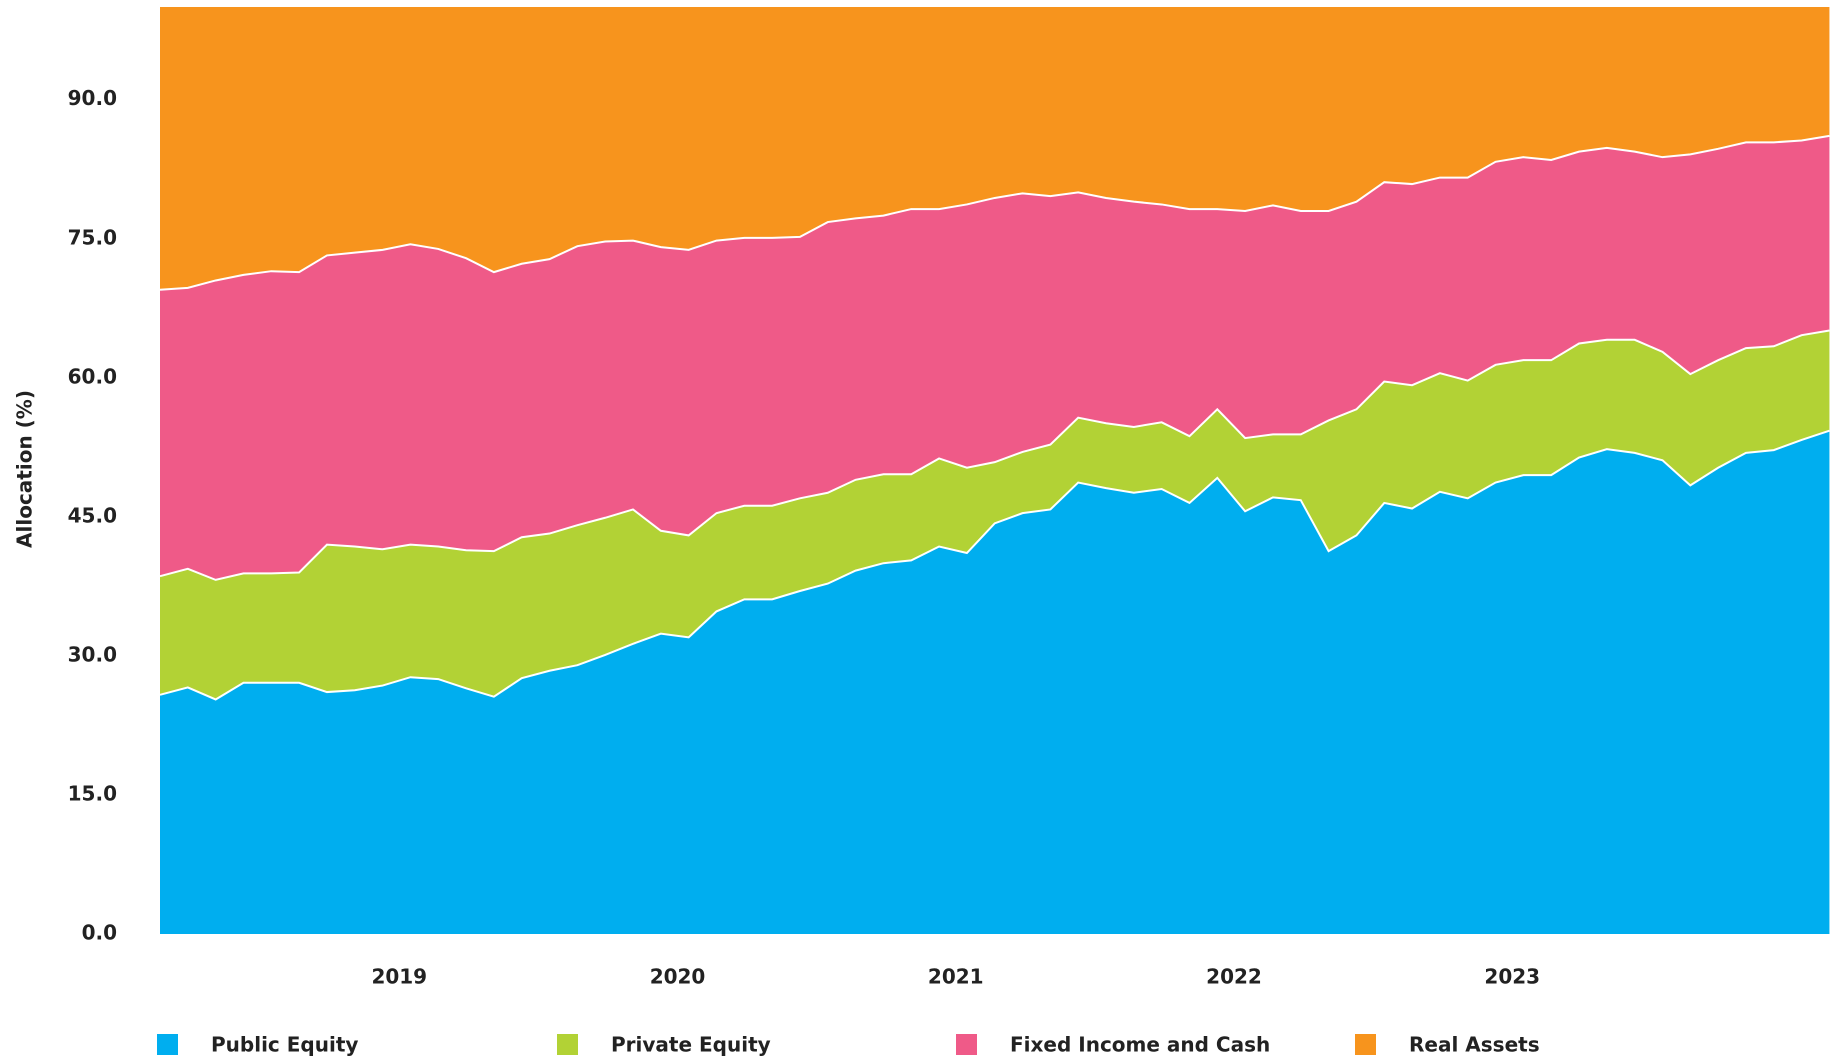 The image size is (1839, 1061). Describe the element at coordinates (92, 654) in the screenshot. I see `y-tick-label: 30.0` at that location.